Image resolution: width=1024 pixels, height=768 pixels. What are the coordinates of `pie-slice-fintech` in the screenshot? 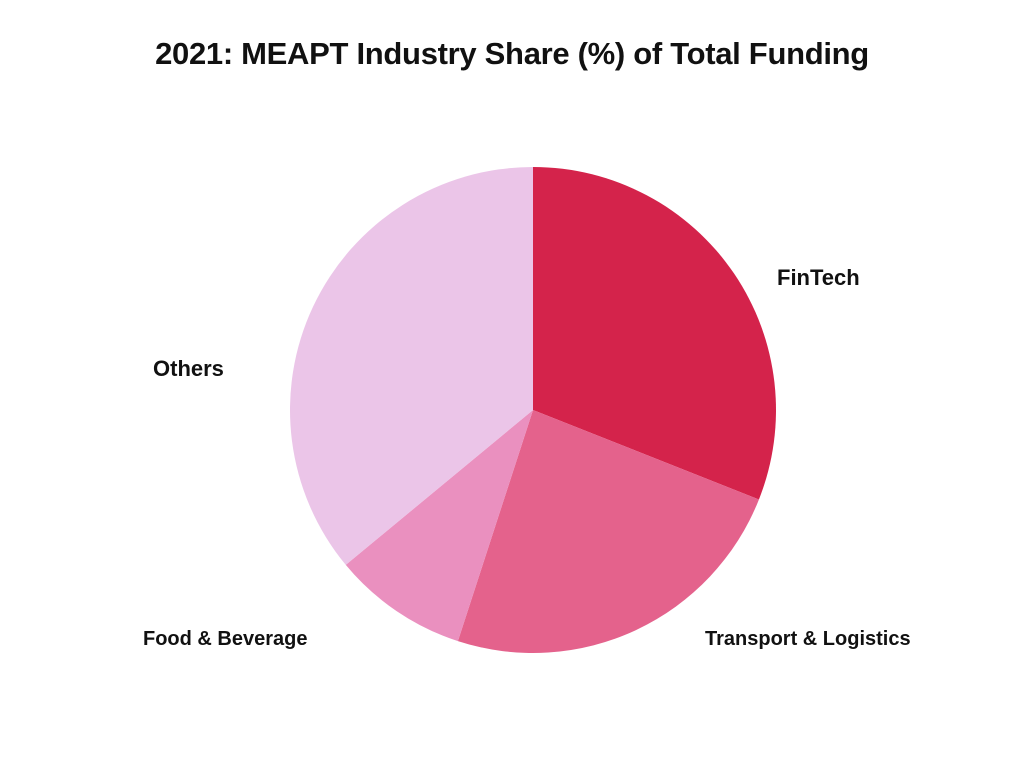 It's located at (654, 333).